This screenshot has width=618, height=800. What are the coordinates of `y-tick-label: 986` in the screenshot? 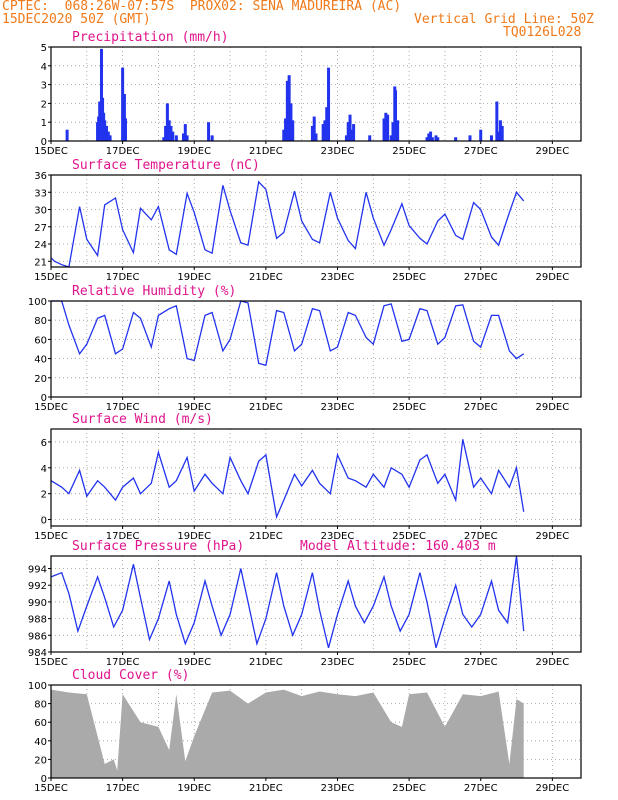 It's located at (37, 636).